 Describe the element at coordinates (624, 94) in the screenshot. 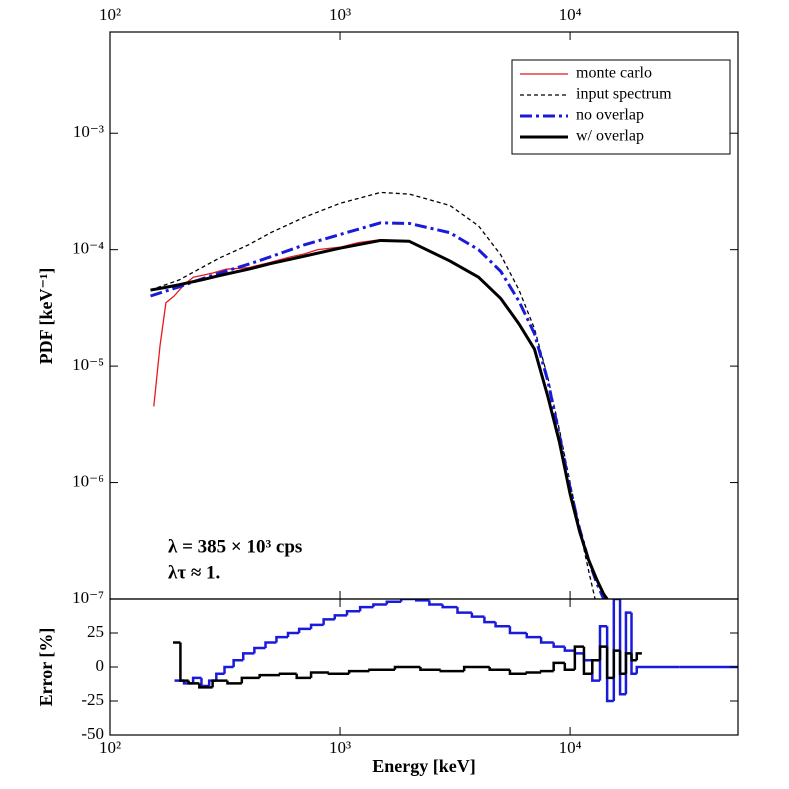

I see `legend-label: input spectrum` at that location.